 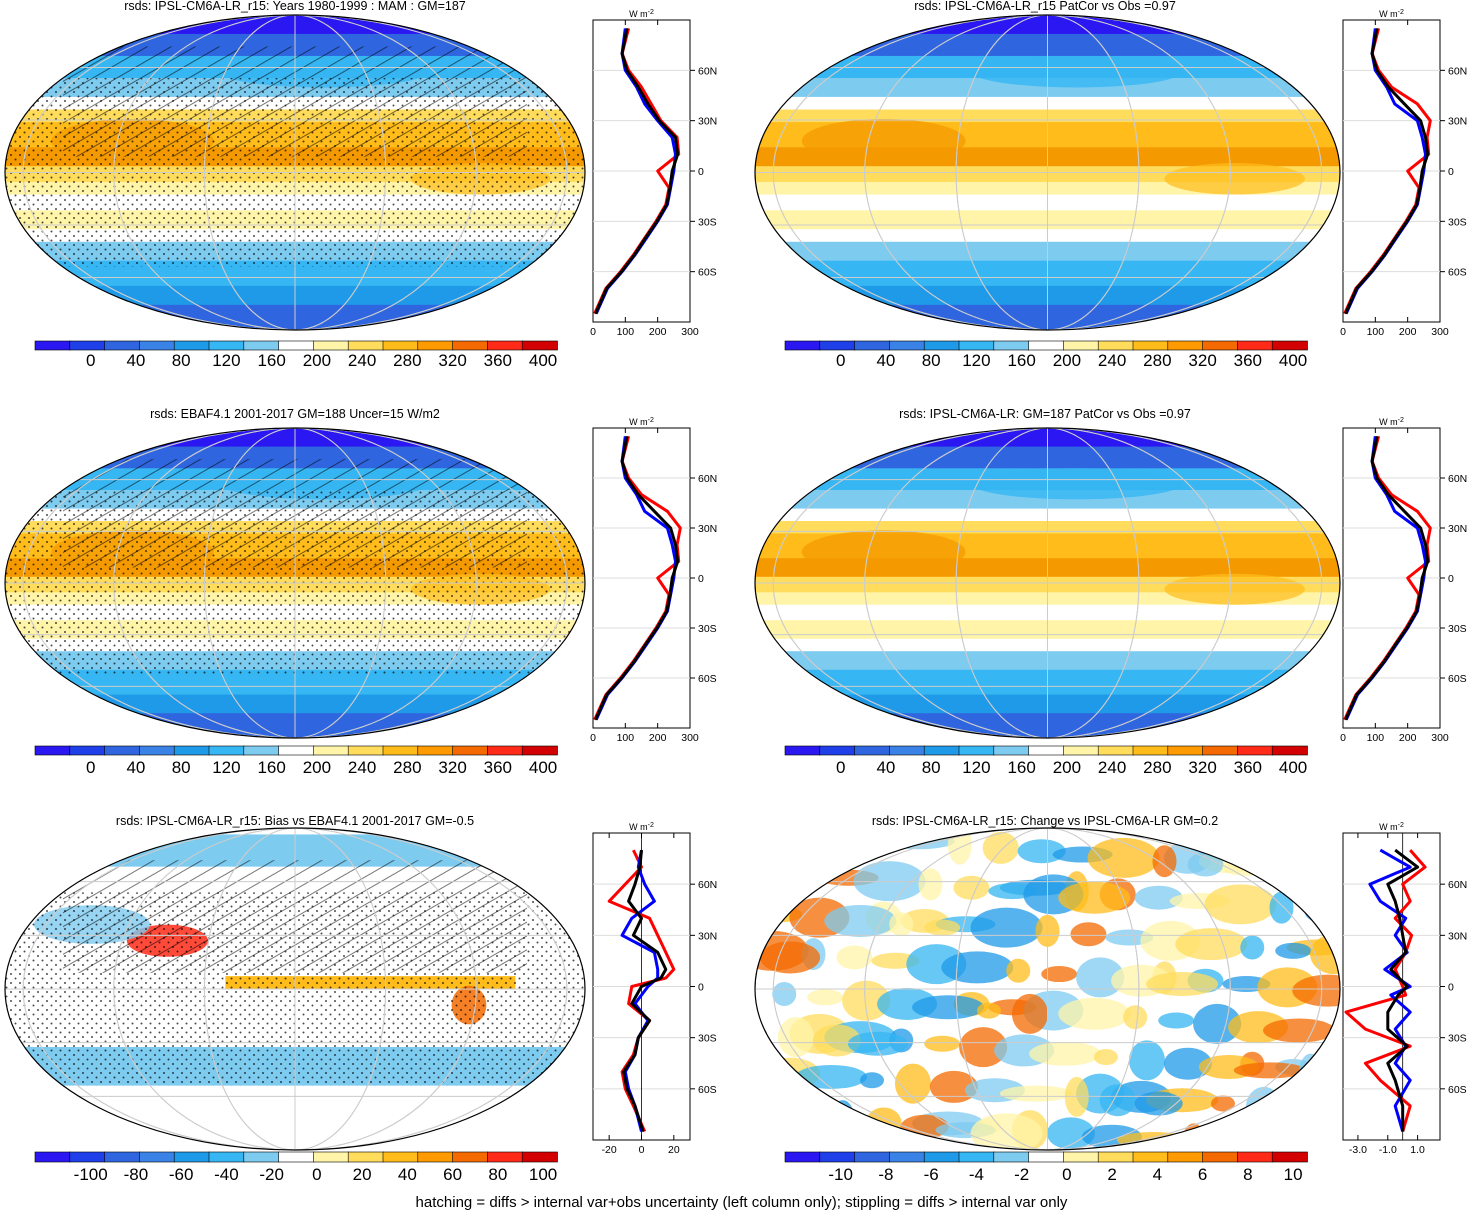 I want to click on profile-xtick: 1.0, so click(x=1417, y=1150).